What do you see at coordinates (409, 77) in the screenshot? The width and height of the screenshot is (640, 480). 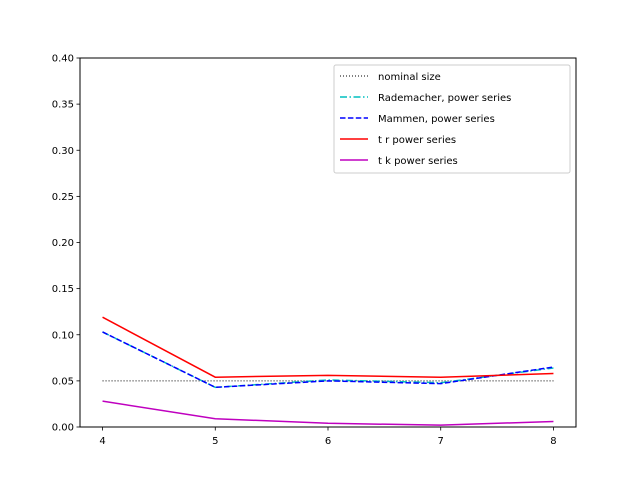 I see `legend-label-1: nominal size` at bounding box center [409, 77].